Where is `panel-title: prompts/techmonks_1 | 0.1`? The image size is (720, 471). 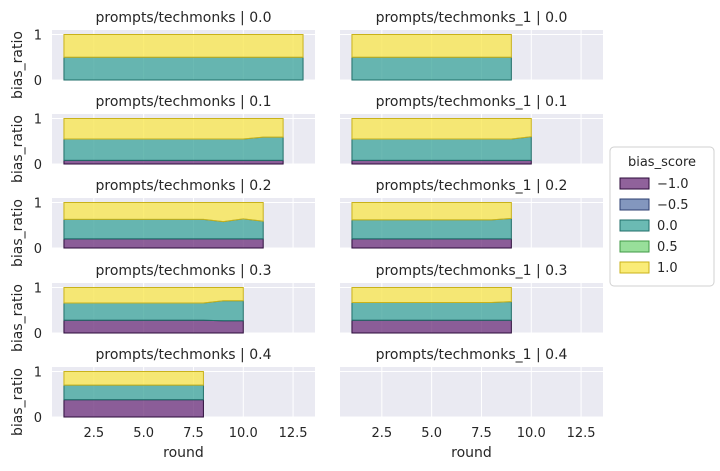
panel-title: prompts/techmonks_1 | 0.1 is located at coordinates (472, 102).